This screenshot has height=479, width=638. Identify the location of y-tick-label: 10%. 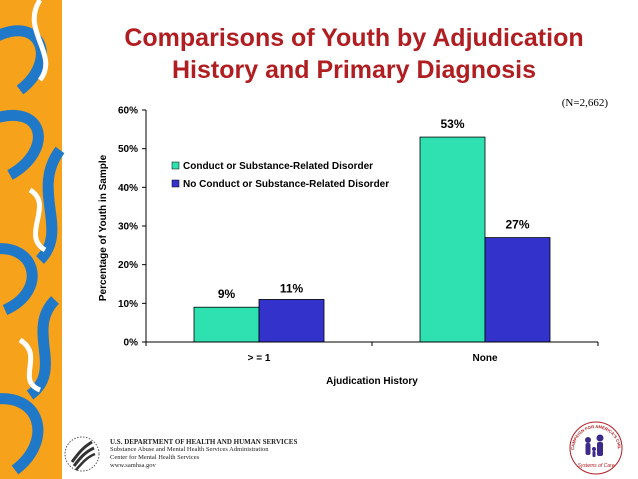
(128, 304).